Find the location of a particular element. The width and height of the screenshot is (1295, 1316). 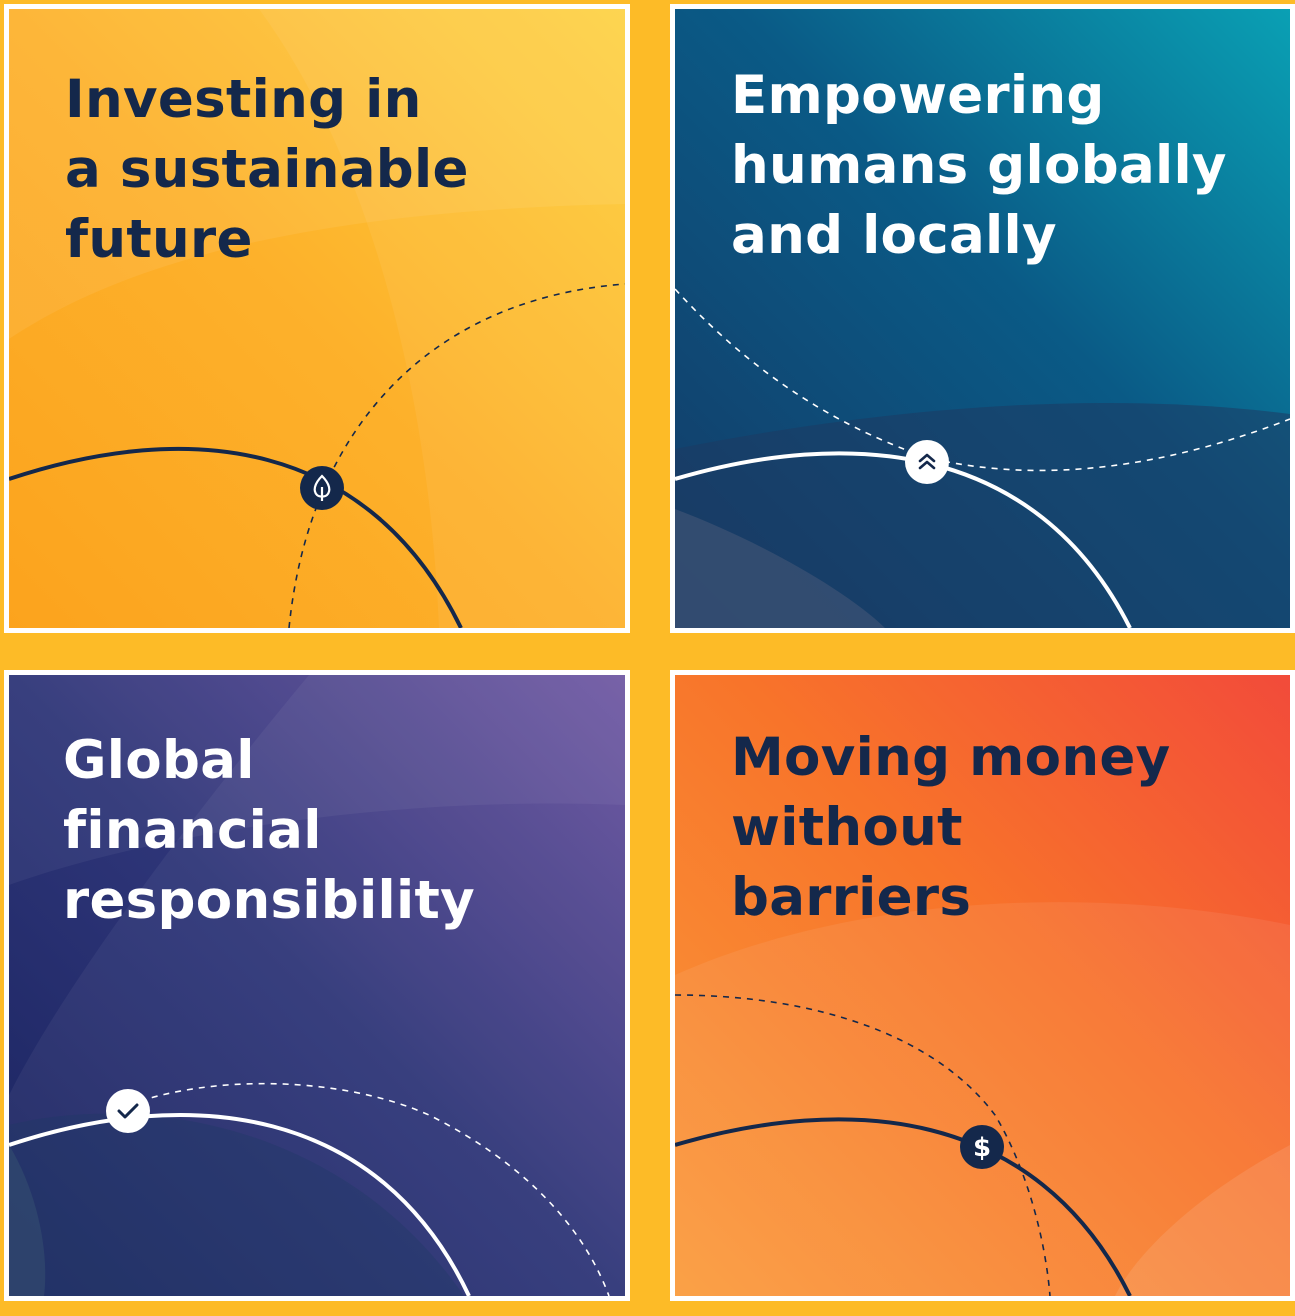

card-title: Moving money without barriers is located at coordinates (950, 828).